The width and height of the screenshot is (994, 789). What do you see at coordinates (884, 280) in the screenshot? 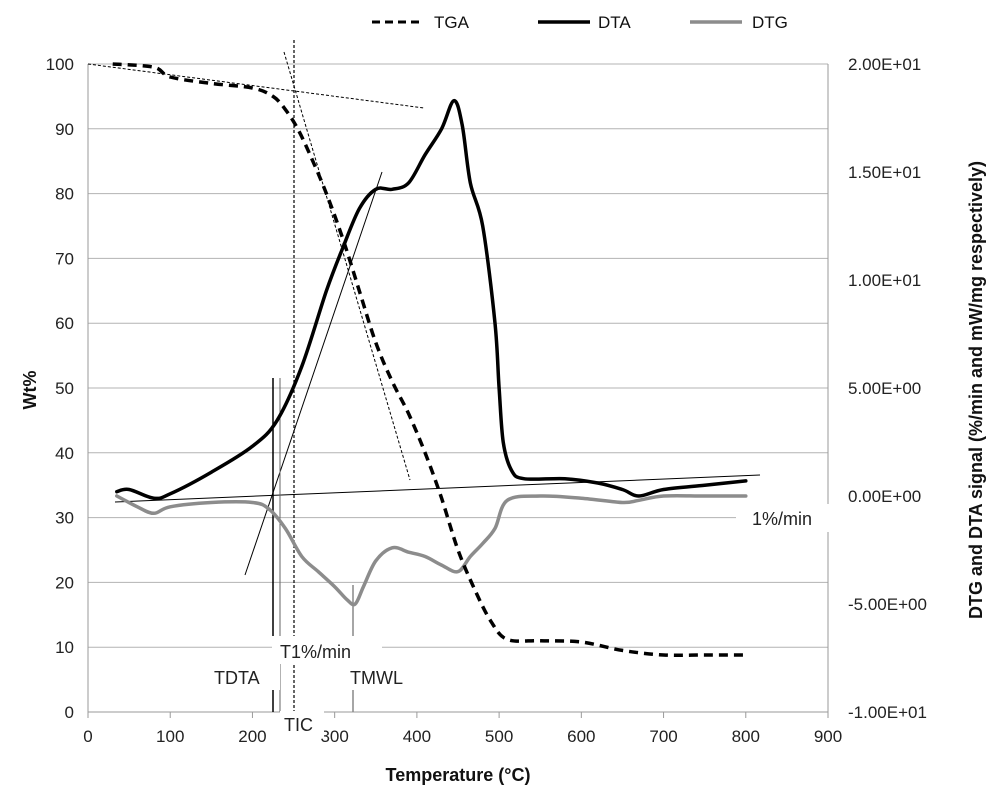
I see `y-tick-right-label: 1.00E+01` at bounding box center [884, 280].